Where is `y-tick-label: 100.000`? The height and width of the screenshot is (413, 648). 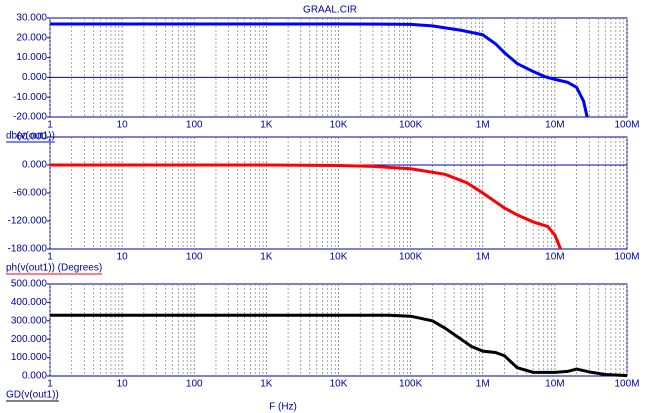
y-tick-label: 100.000 is located at coordinates (29, 357).